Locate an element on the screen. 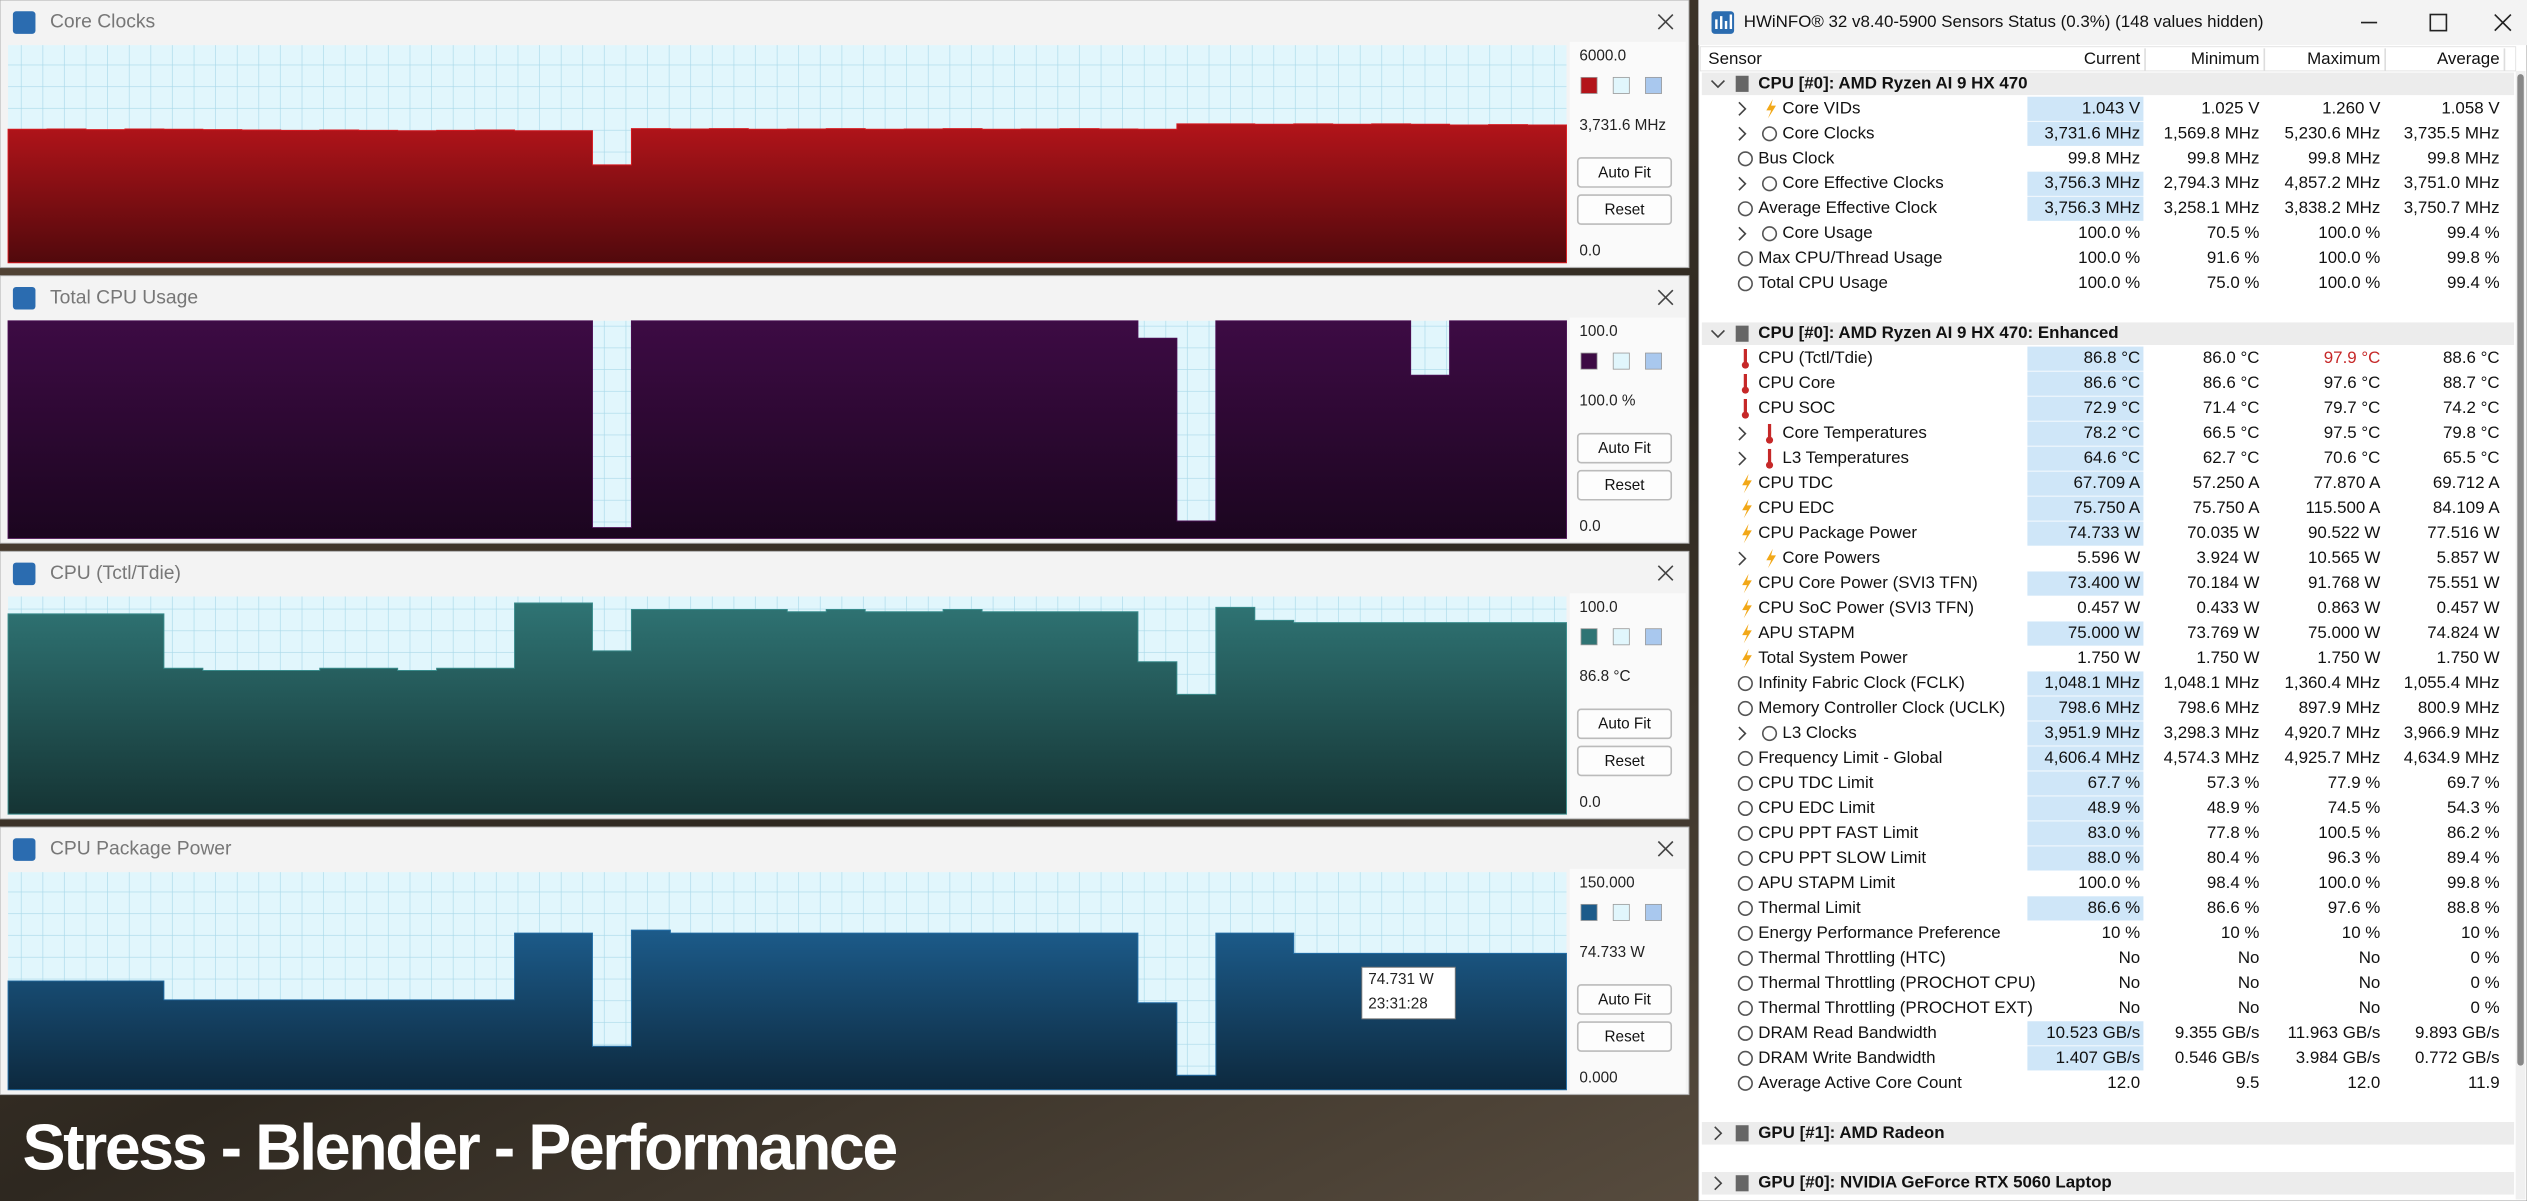  sensor-label: Total System Power is located at coordinates (1833, 657).